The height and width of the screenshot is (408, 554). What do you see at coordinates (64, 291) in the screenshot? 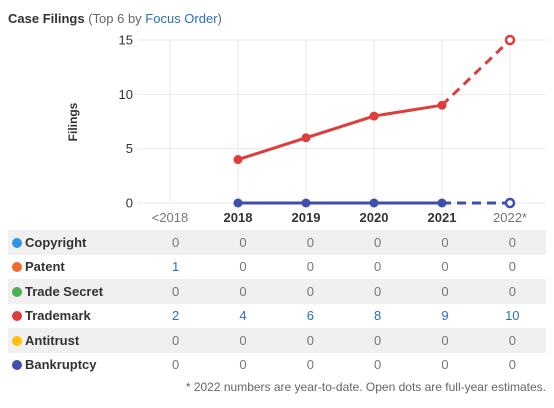
I see `series-name: Trade Secret` at bounding box center [64, 291].